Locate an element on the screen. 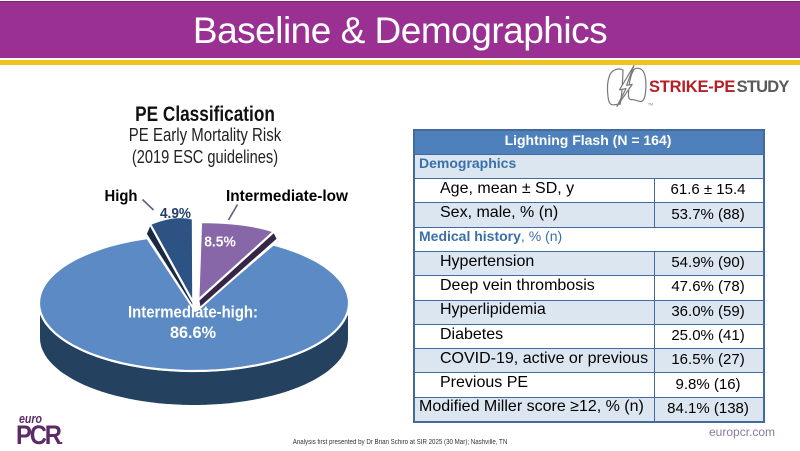  svg-text: Intermediate-low is located at coordinates (287, 196).